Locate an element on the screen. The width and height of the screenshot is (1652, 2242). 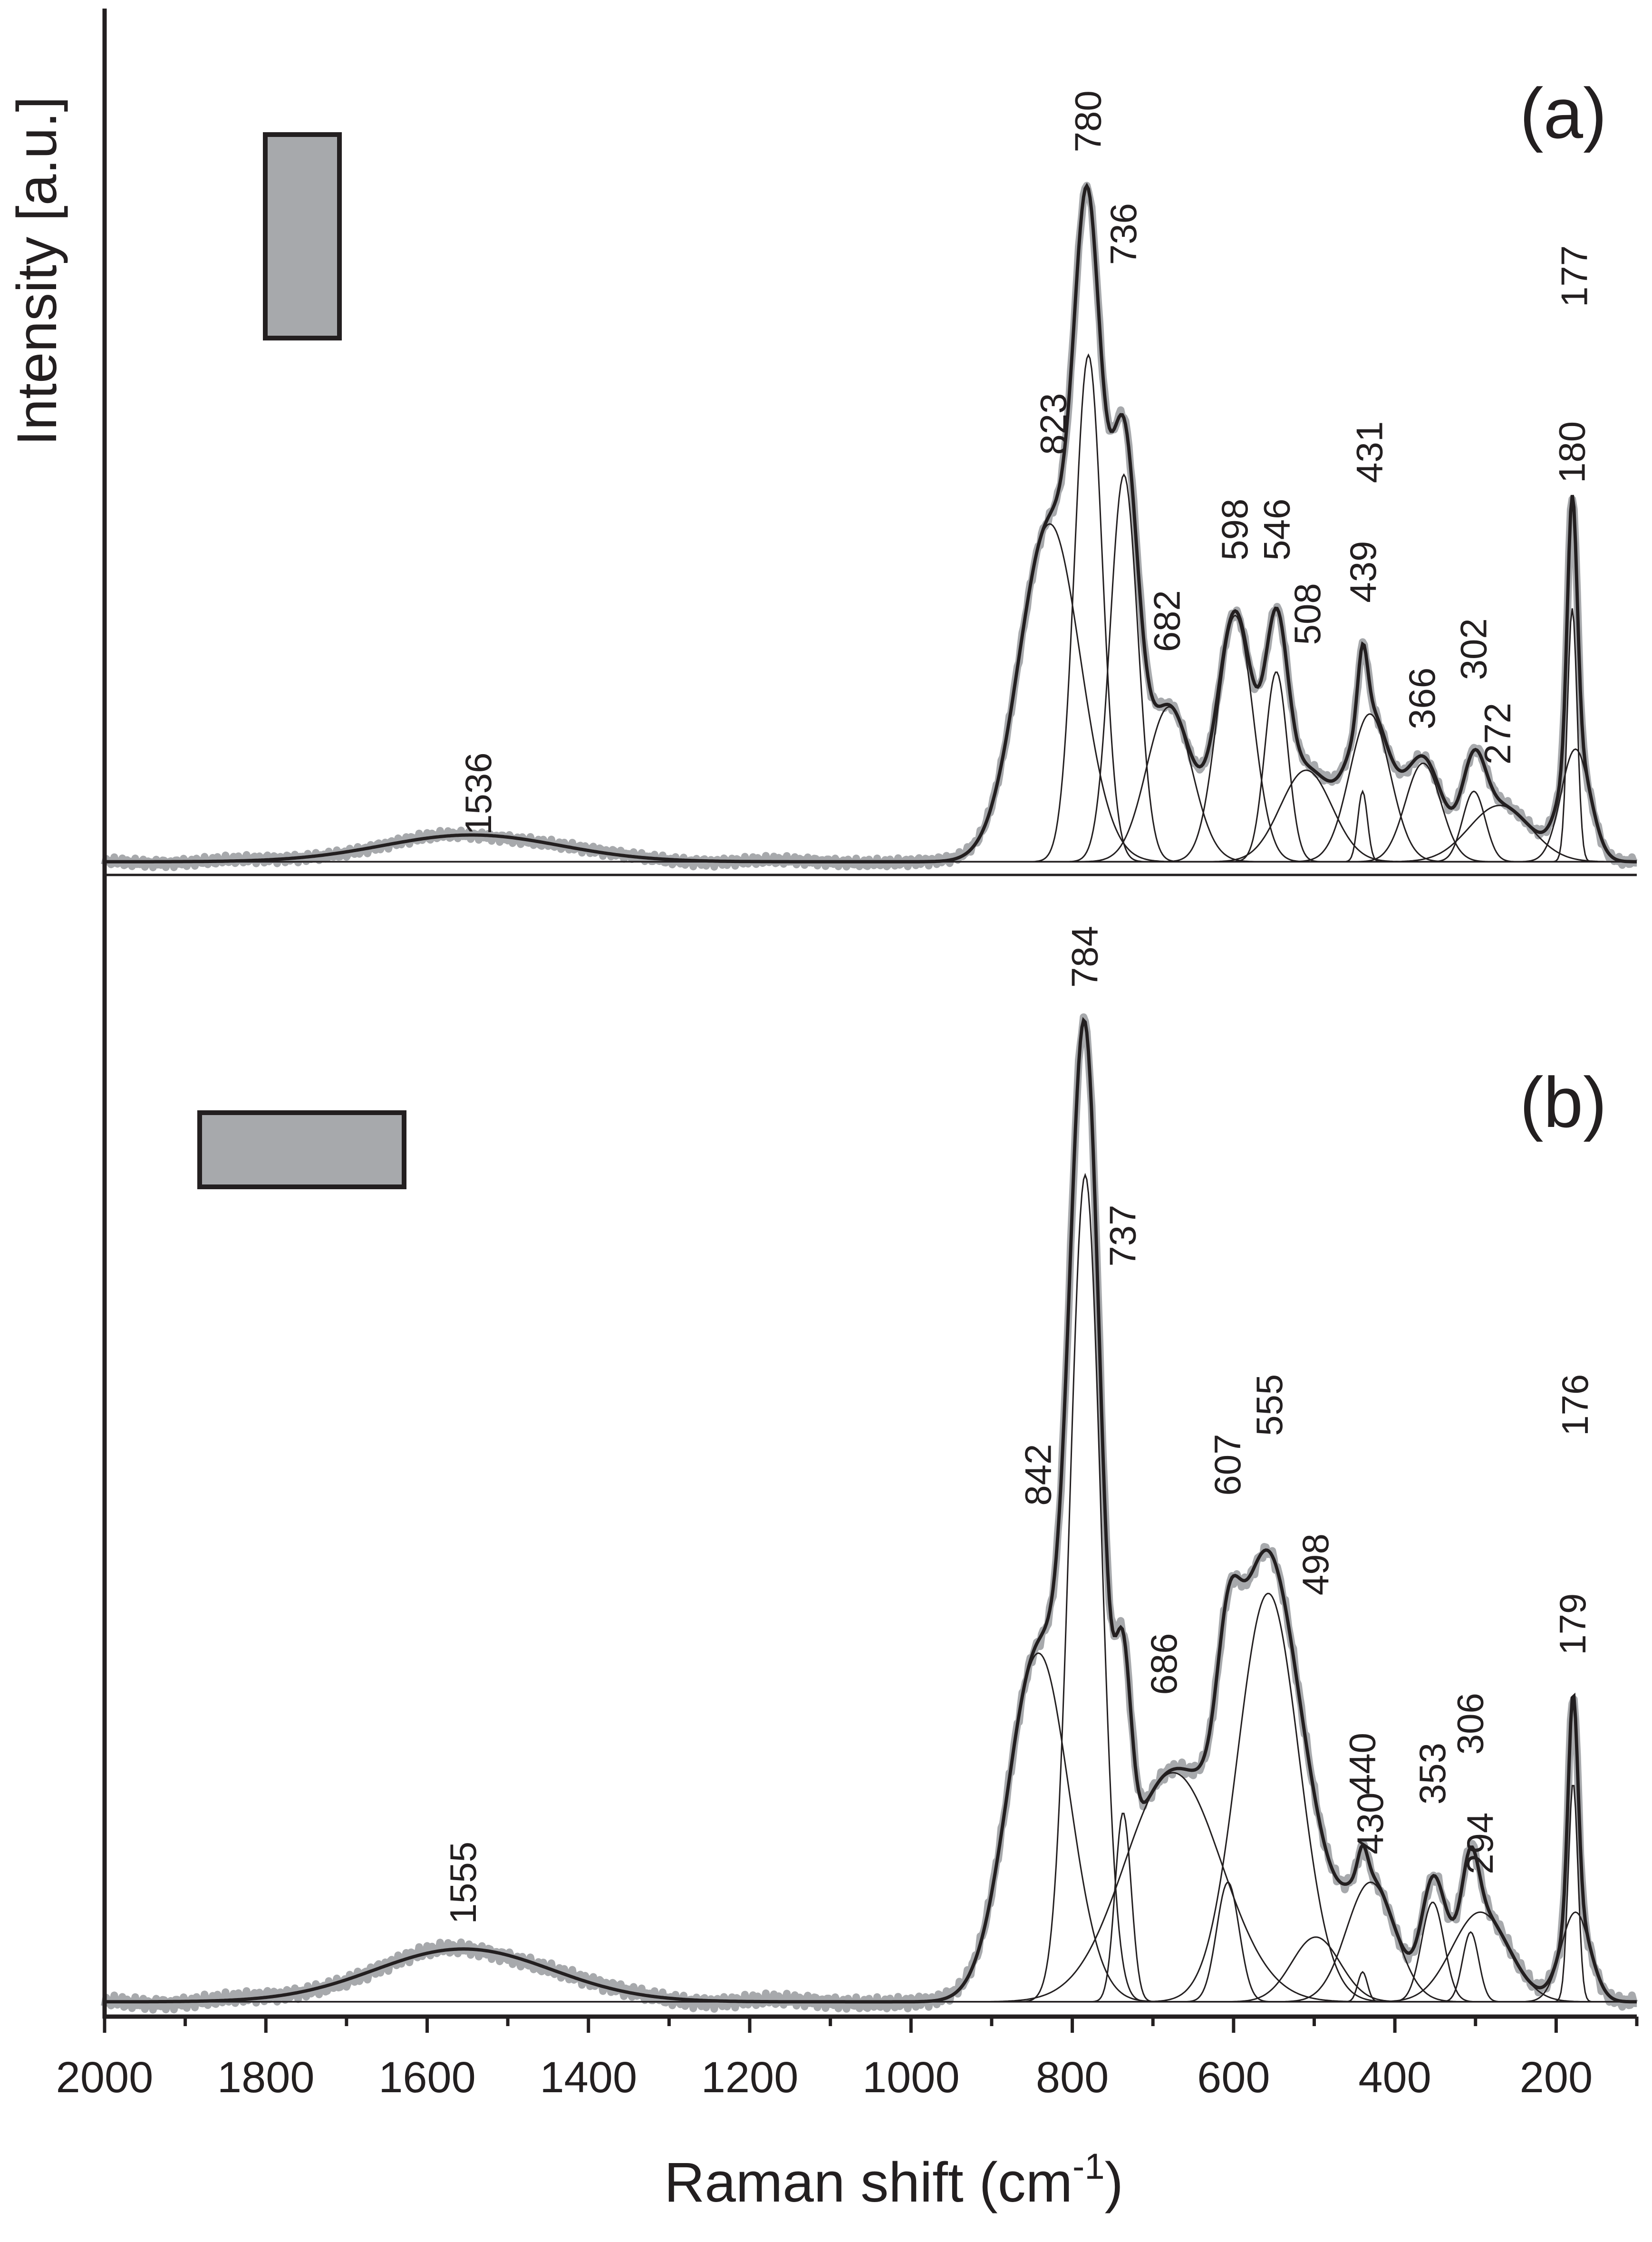
peak-label-440: 440 is located at coordinates (1362, 1764).